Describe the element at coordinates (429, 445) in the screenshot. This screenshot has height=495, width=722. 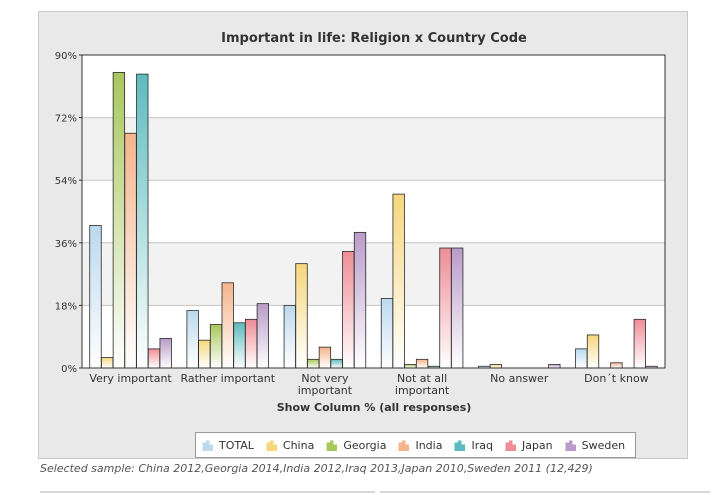
I see `legend-label: India` at that location.